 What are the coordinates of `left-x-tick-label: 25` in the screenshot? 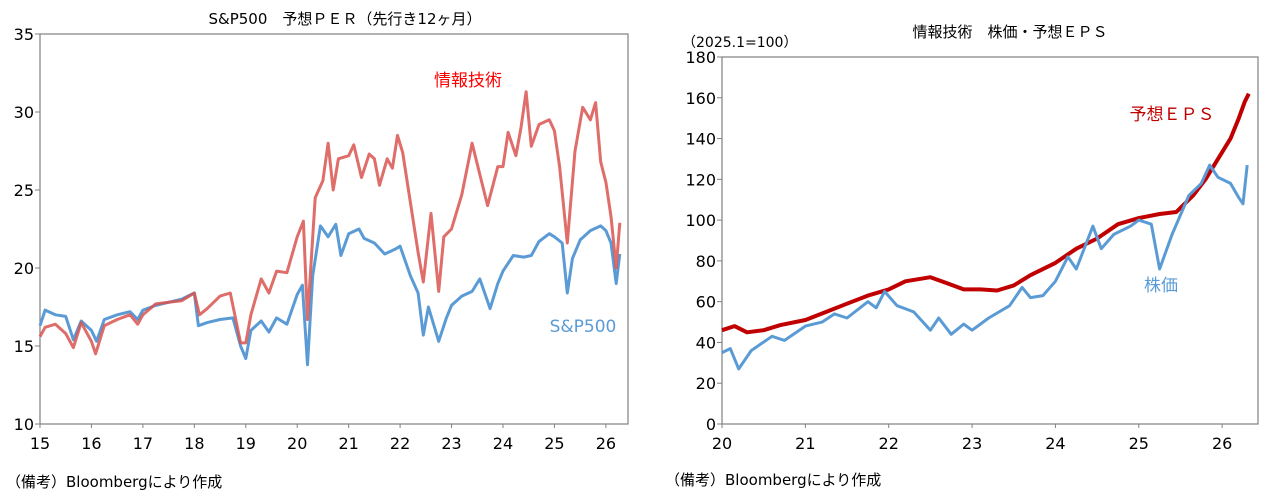 It's located at (554, 443).